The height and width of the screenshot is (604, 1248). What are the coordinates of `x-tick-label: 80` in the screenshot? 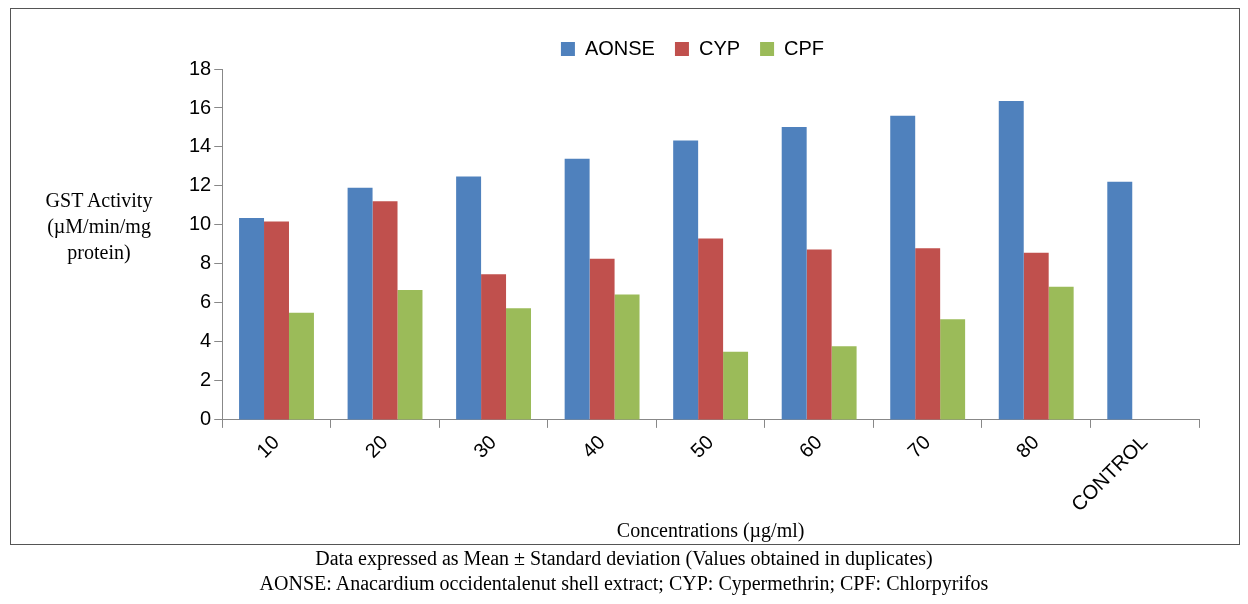 It's located at (1027, 446).